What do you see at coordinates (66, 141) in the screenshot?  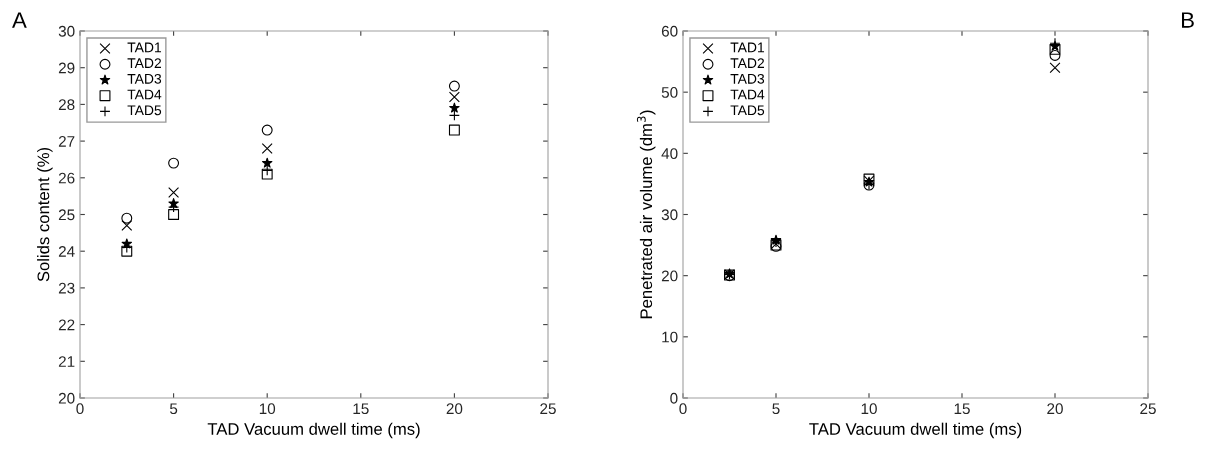 I see `y-tick-label: 27` at bounding box center [66, 141].